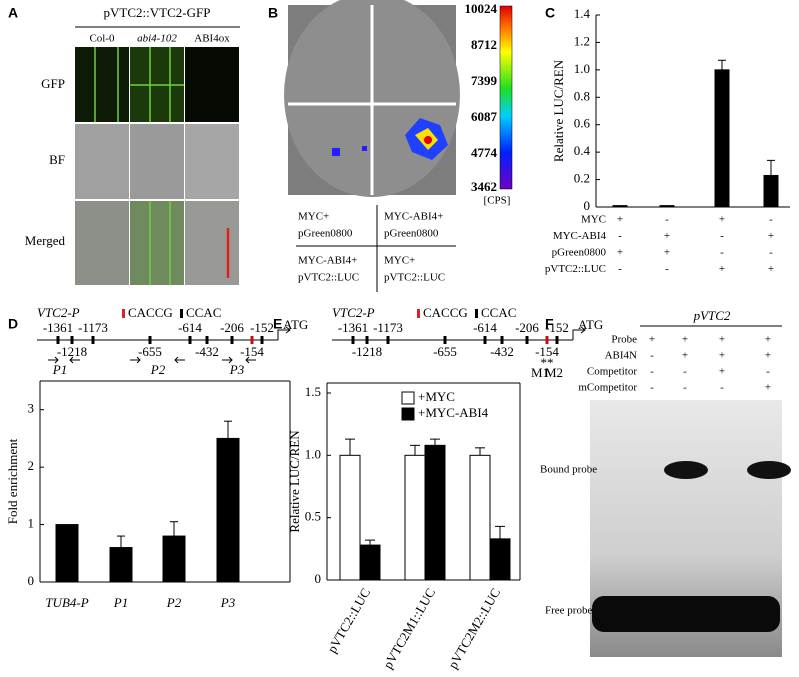 The height and width of the screenshot is (677, 799). Describe the element at coordinates (575, 269) in the screenshot. I see `condition-label: pVTC2::LUC` at that location.